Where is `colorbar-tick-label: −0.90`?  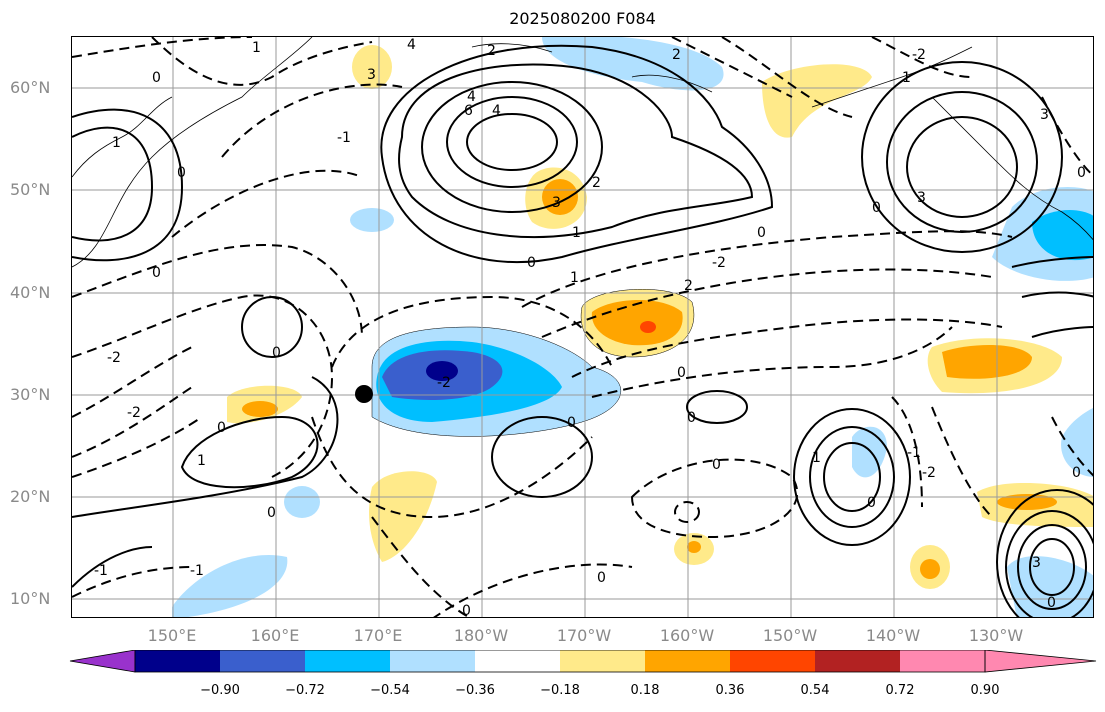 colorbar-tick-label: −0.90 is located at coordinates (220, 690).